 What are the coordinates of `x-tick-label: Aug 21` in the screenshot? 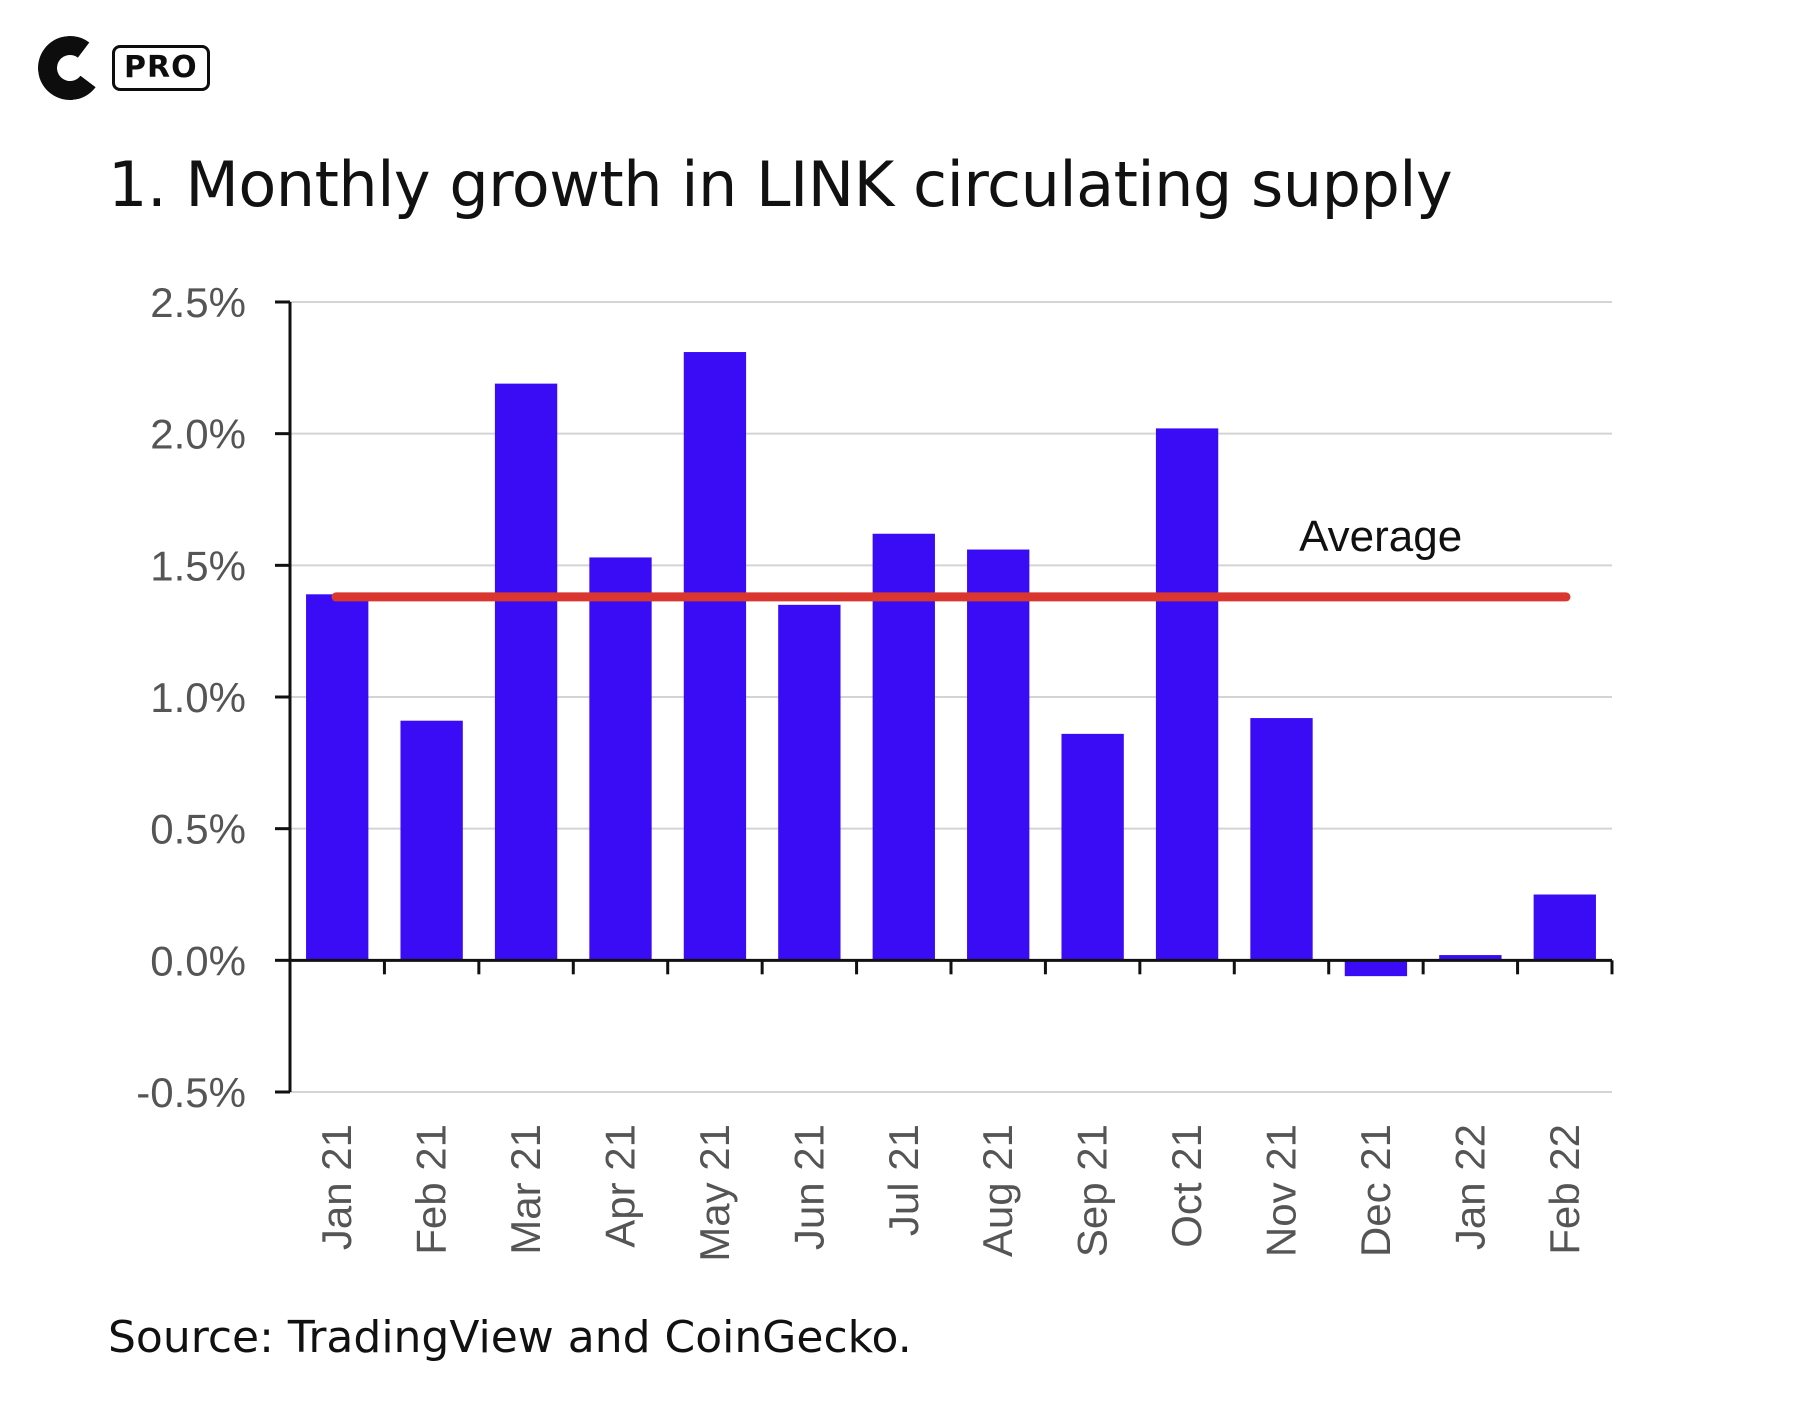 It's located at (997, 1190).